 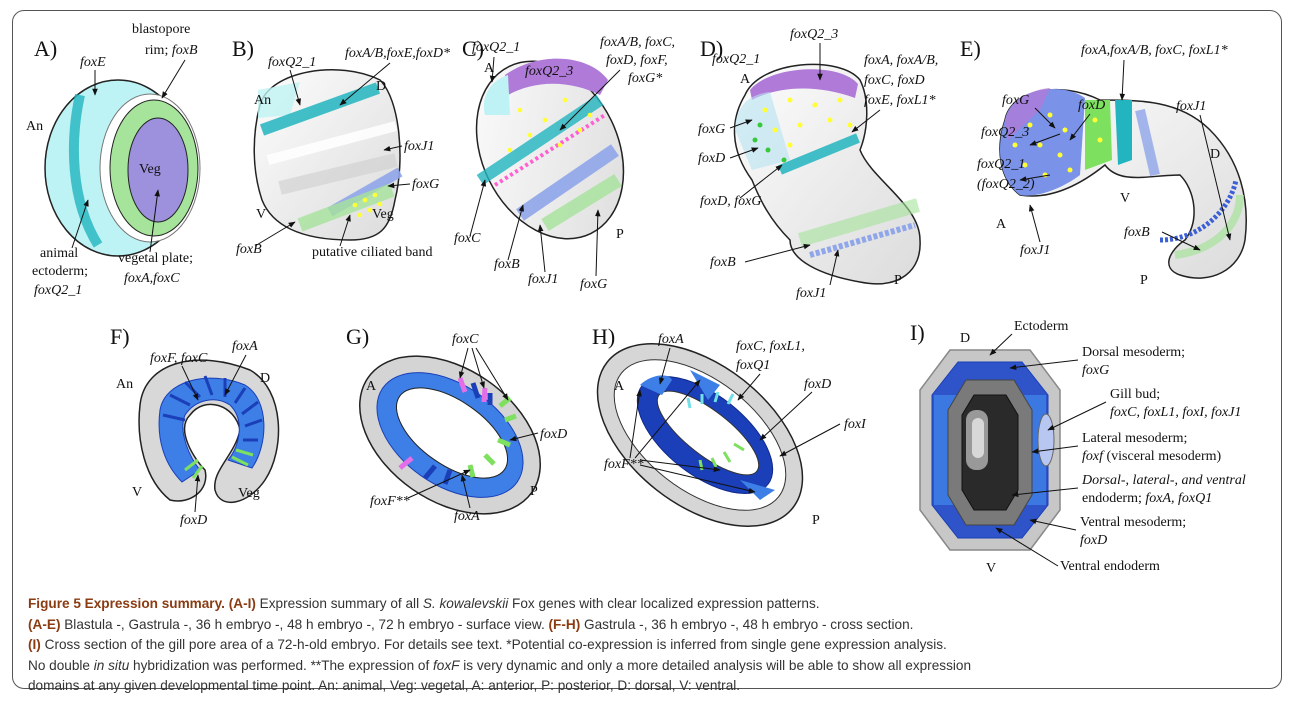 I want to click on figure-label: foxF**, so click(x=390, y=501).